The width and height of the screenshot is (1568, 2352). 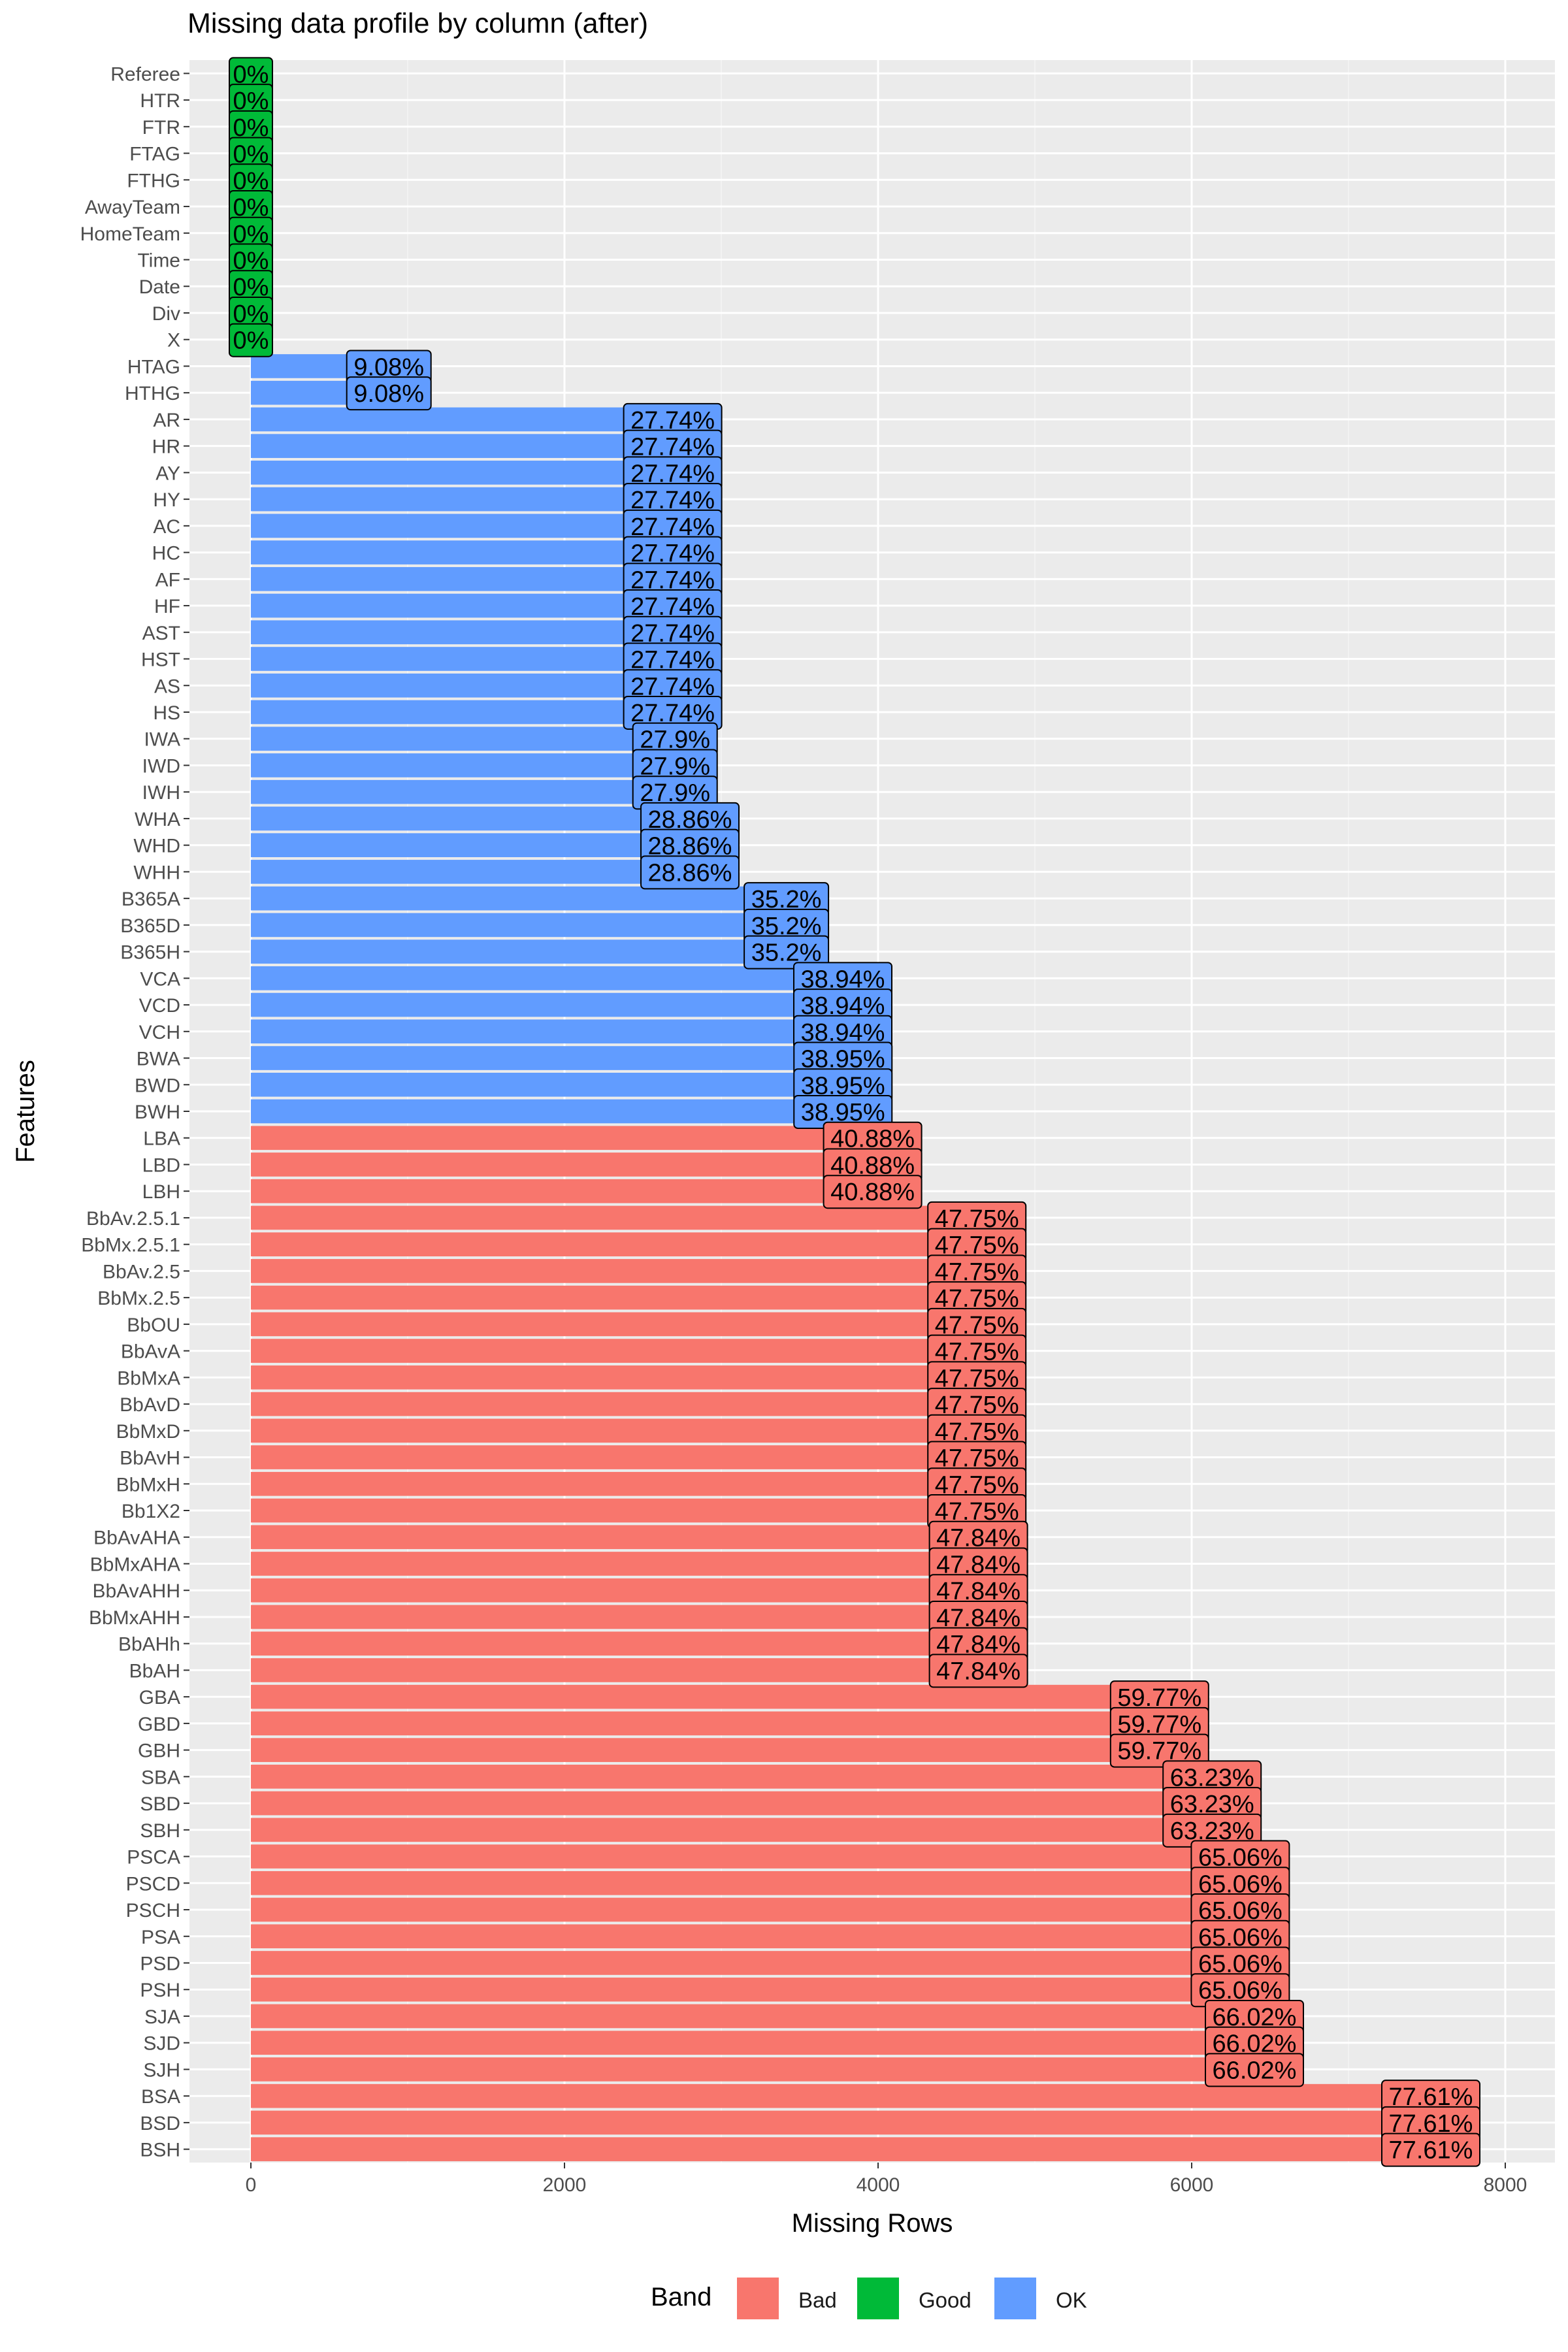 What do you see at coordinates (462, 526) in the screenshot?
I see `bar-AC` at bounding box center [462, 526].